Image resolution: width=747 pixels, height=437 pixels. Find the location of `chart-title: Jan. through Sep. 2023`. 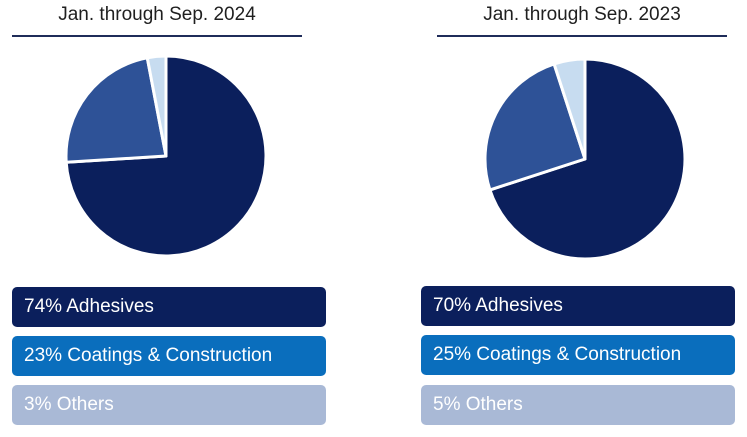

chart-title: Jan. through Sep. 2023 is located at coordinates (582, 14).